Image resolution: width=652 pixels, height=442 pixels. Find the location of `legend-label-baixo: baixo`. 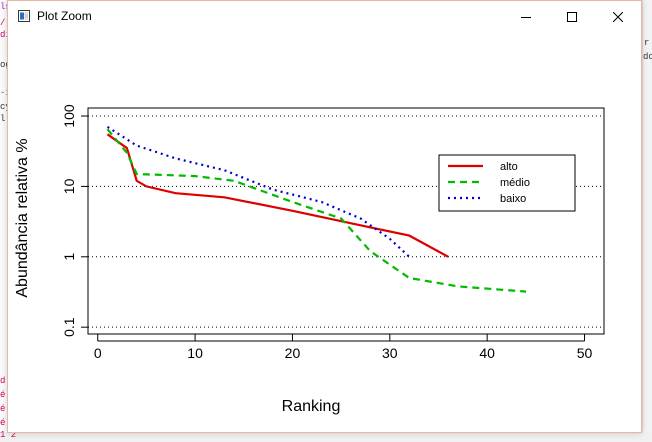

legend-label-baixo: baixo is located at coordinates (513, 199).